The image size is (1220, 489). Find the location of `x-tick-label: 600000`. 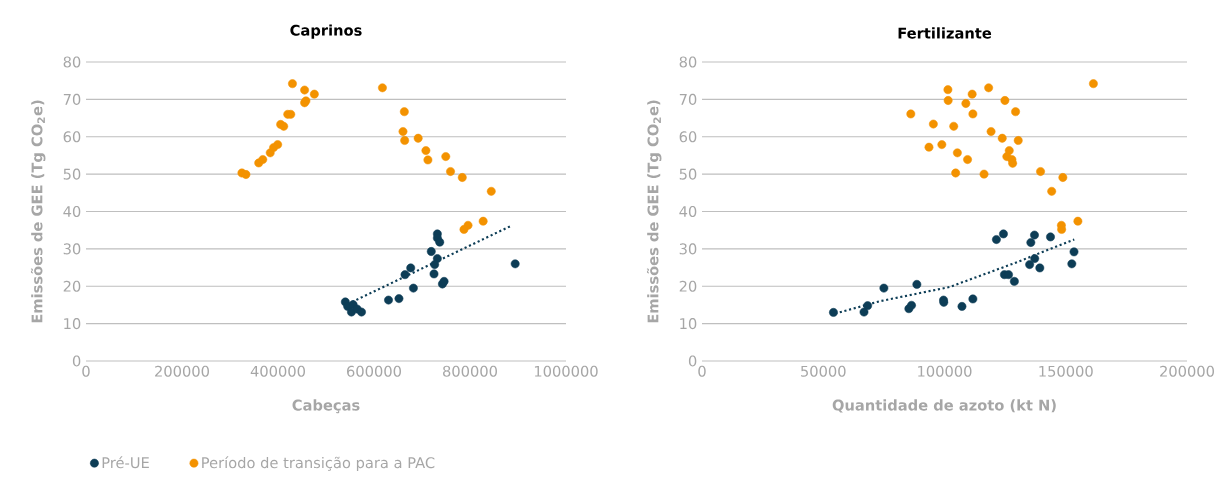

x-tick-label: 600000 is located at coordinates (374, 371).